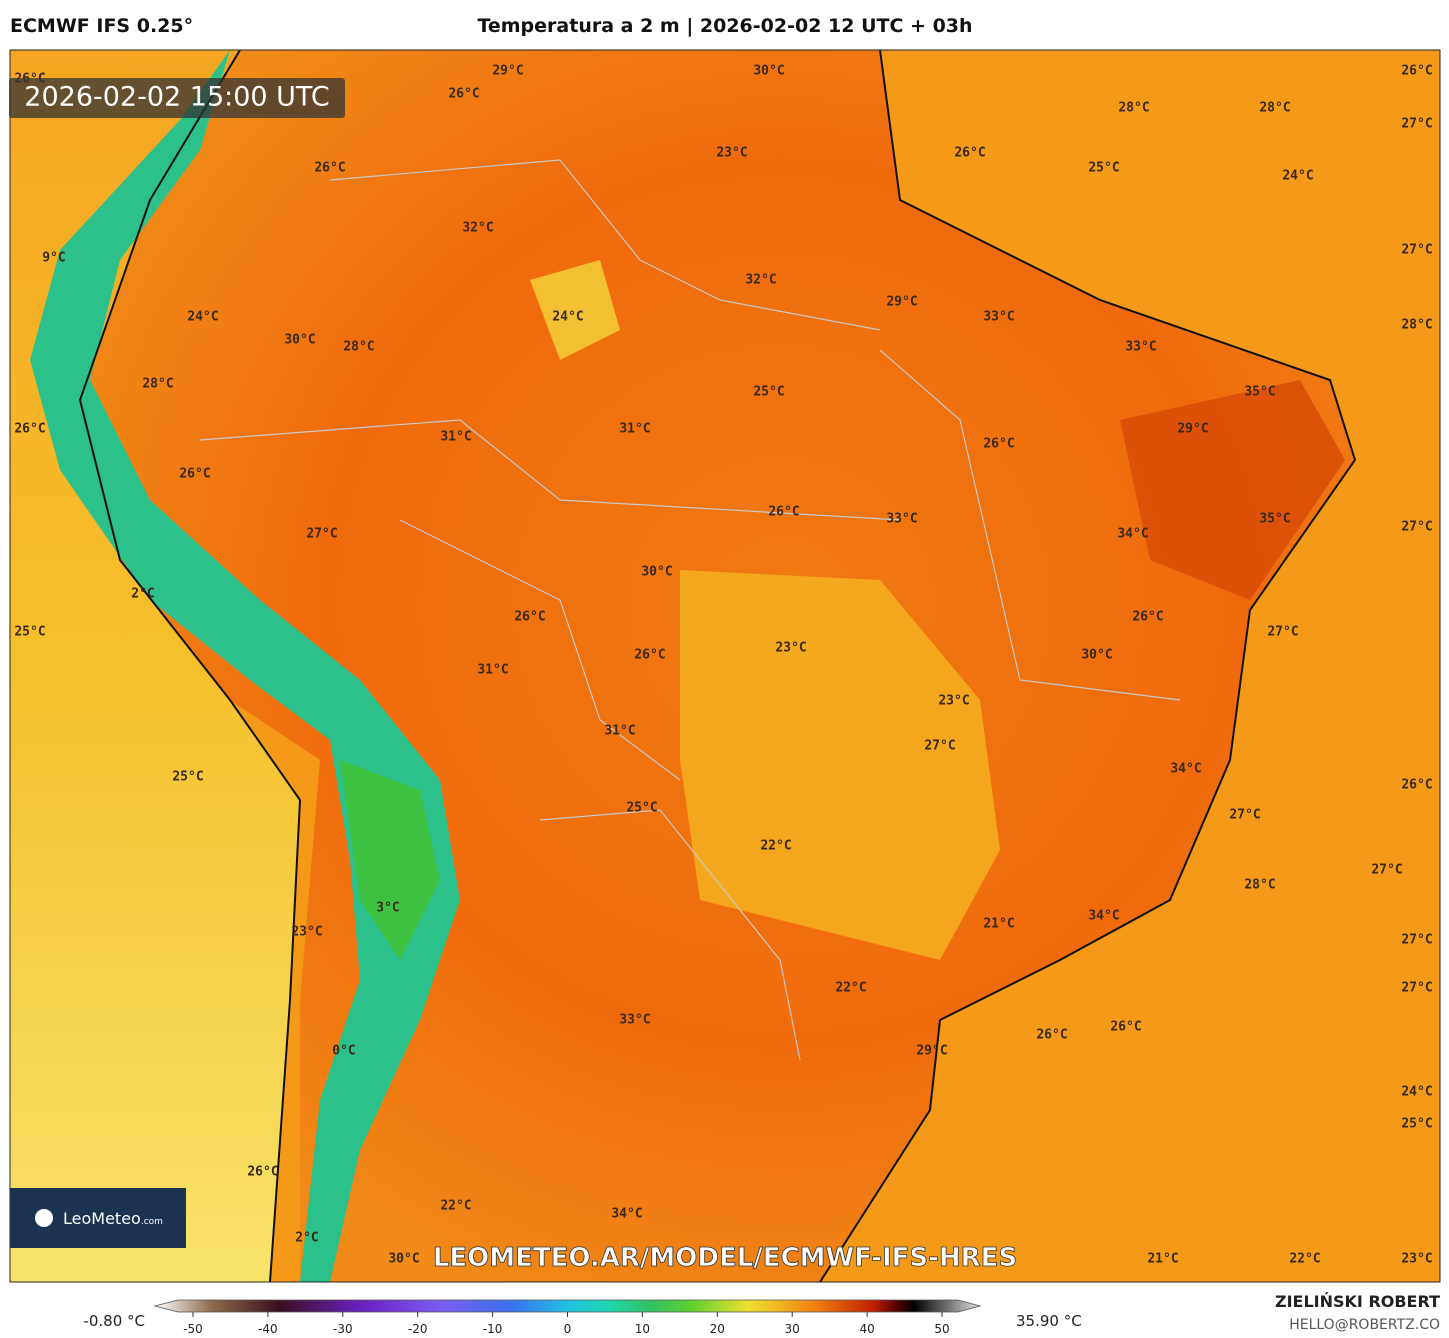 This screenshot has height=1338, width=1449. Describe the element at coordinates (1049, 1321) in the screenshot. I see `colorbar-max: 35.90 °C` at that location.